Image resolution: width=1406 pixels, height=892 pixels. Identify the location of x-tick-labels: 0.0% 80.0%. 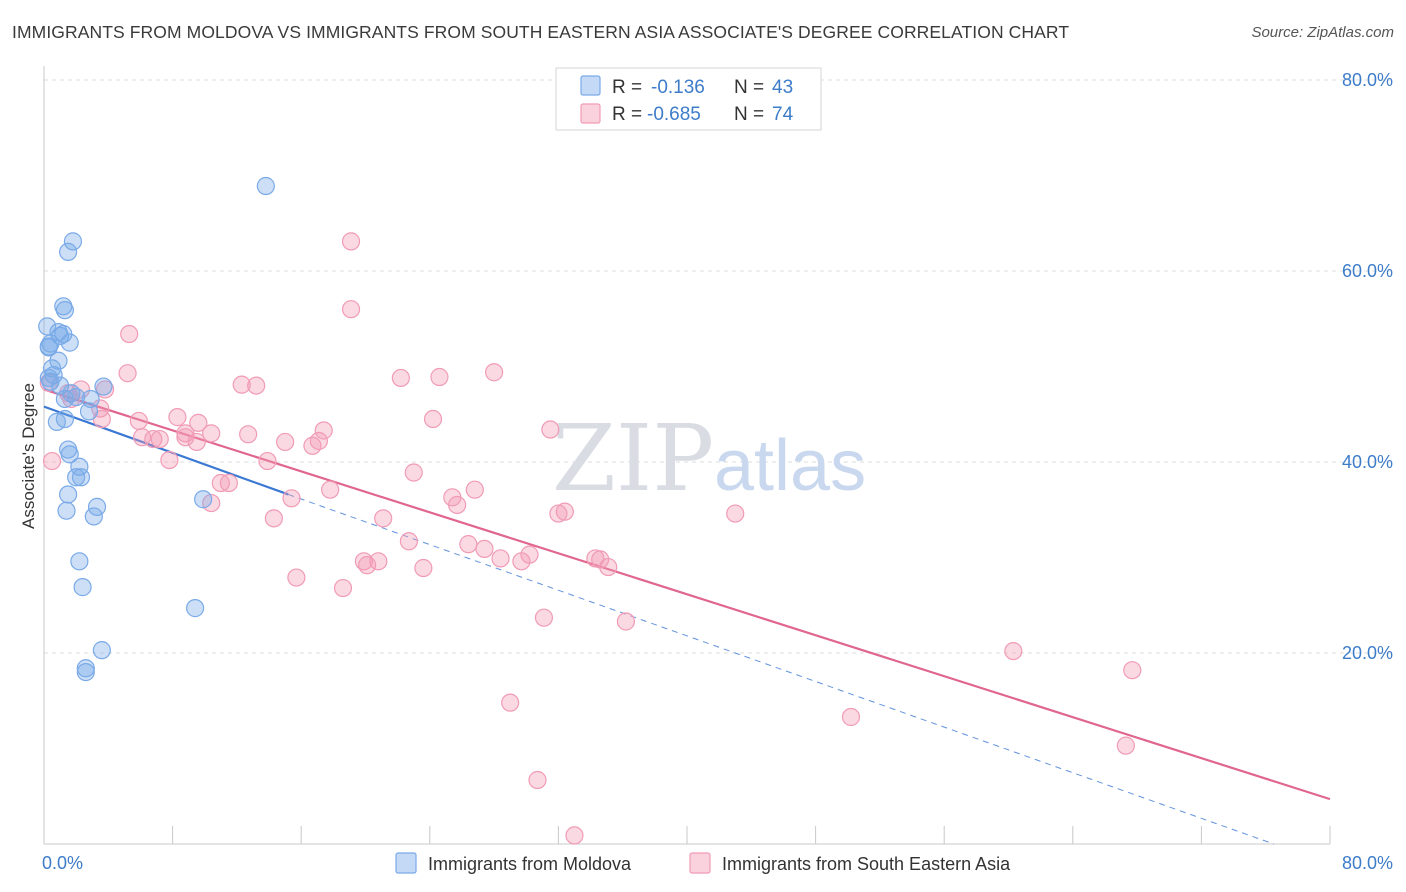
(717, 863).